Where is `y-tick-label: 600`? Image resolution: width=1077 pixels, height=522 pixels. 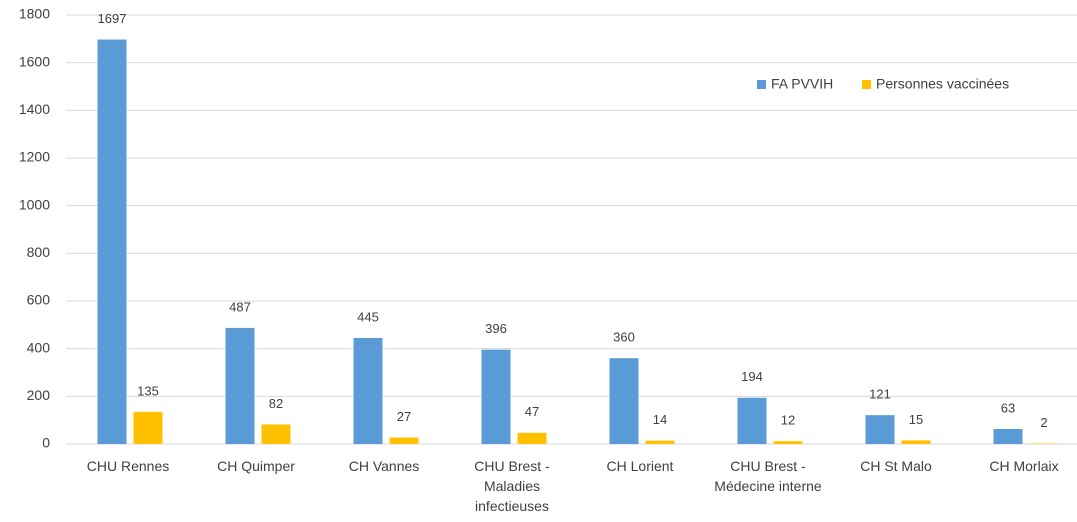 y-tick-label: 600 is located at coordinates (39, 300).